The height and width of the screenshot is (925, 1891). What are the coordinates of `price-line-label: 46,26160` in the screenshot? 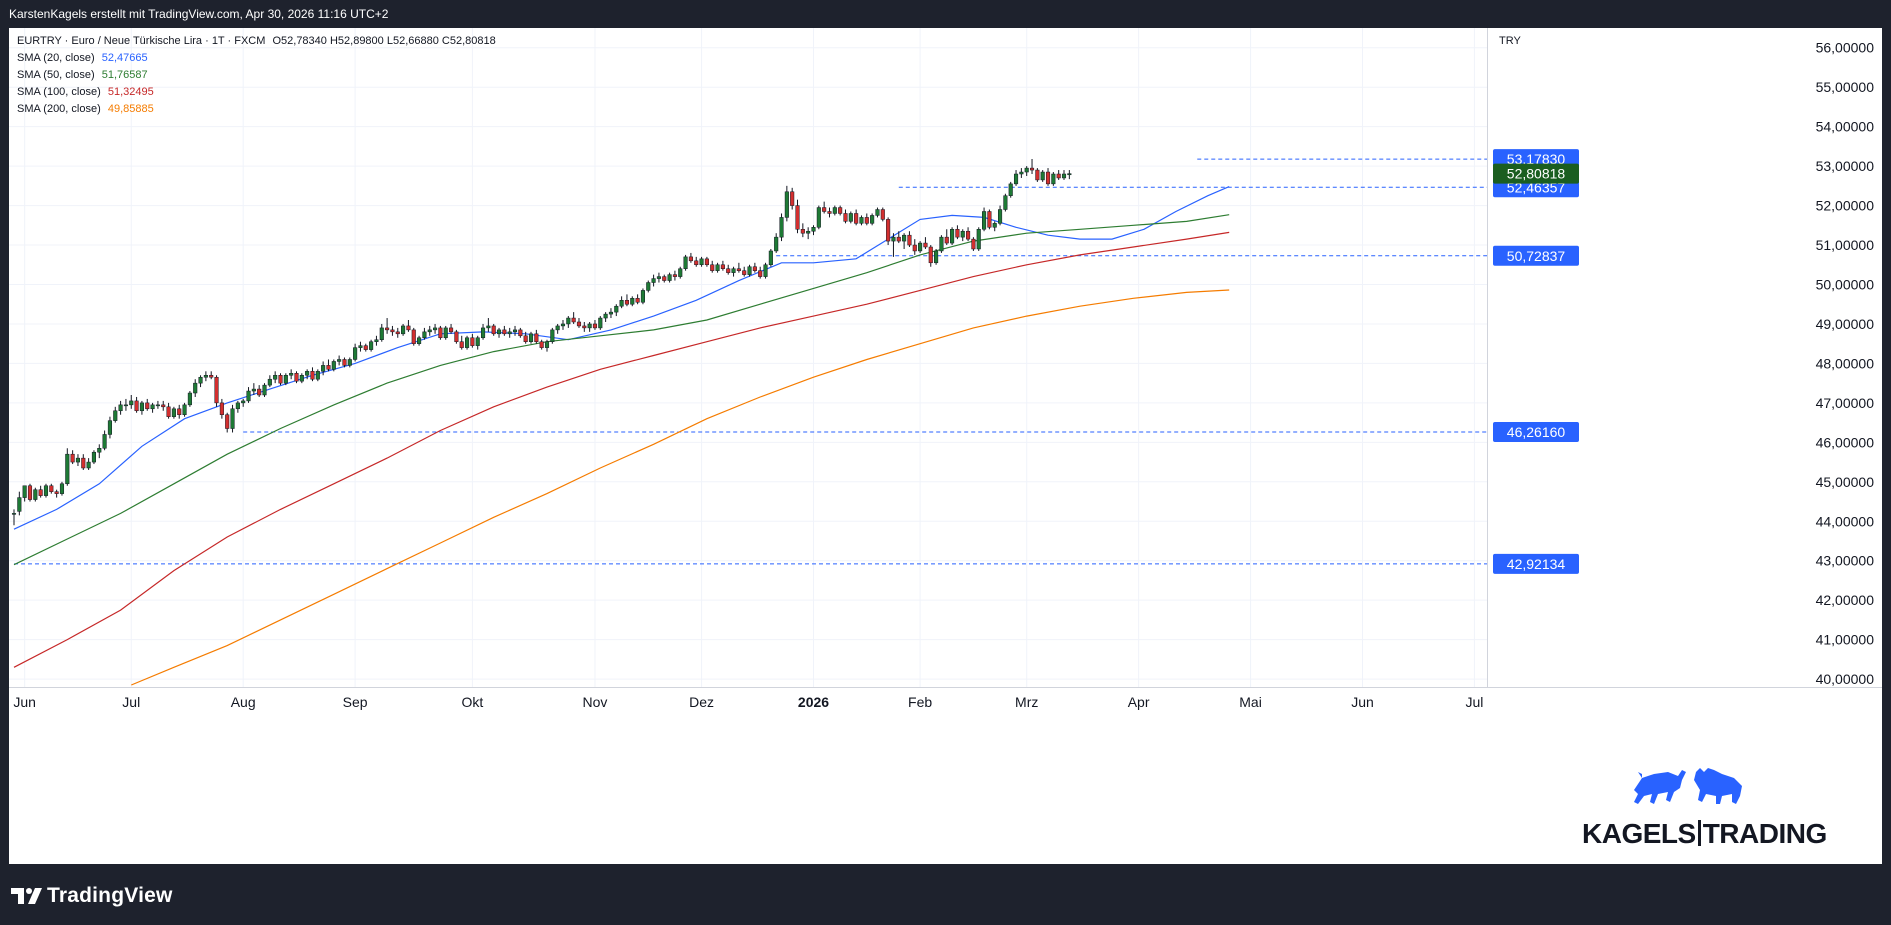 It's located at (1536, 432).